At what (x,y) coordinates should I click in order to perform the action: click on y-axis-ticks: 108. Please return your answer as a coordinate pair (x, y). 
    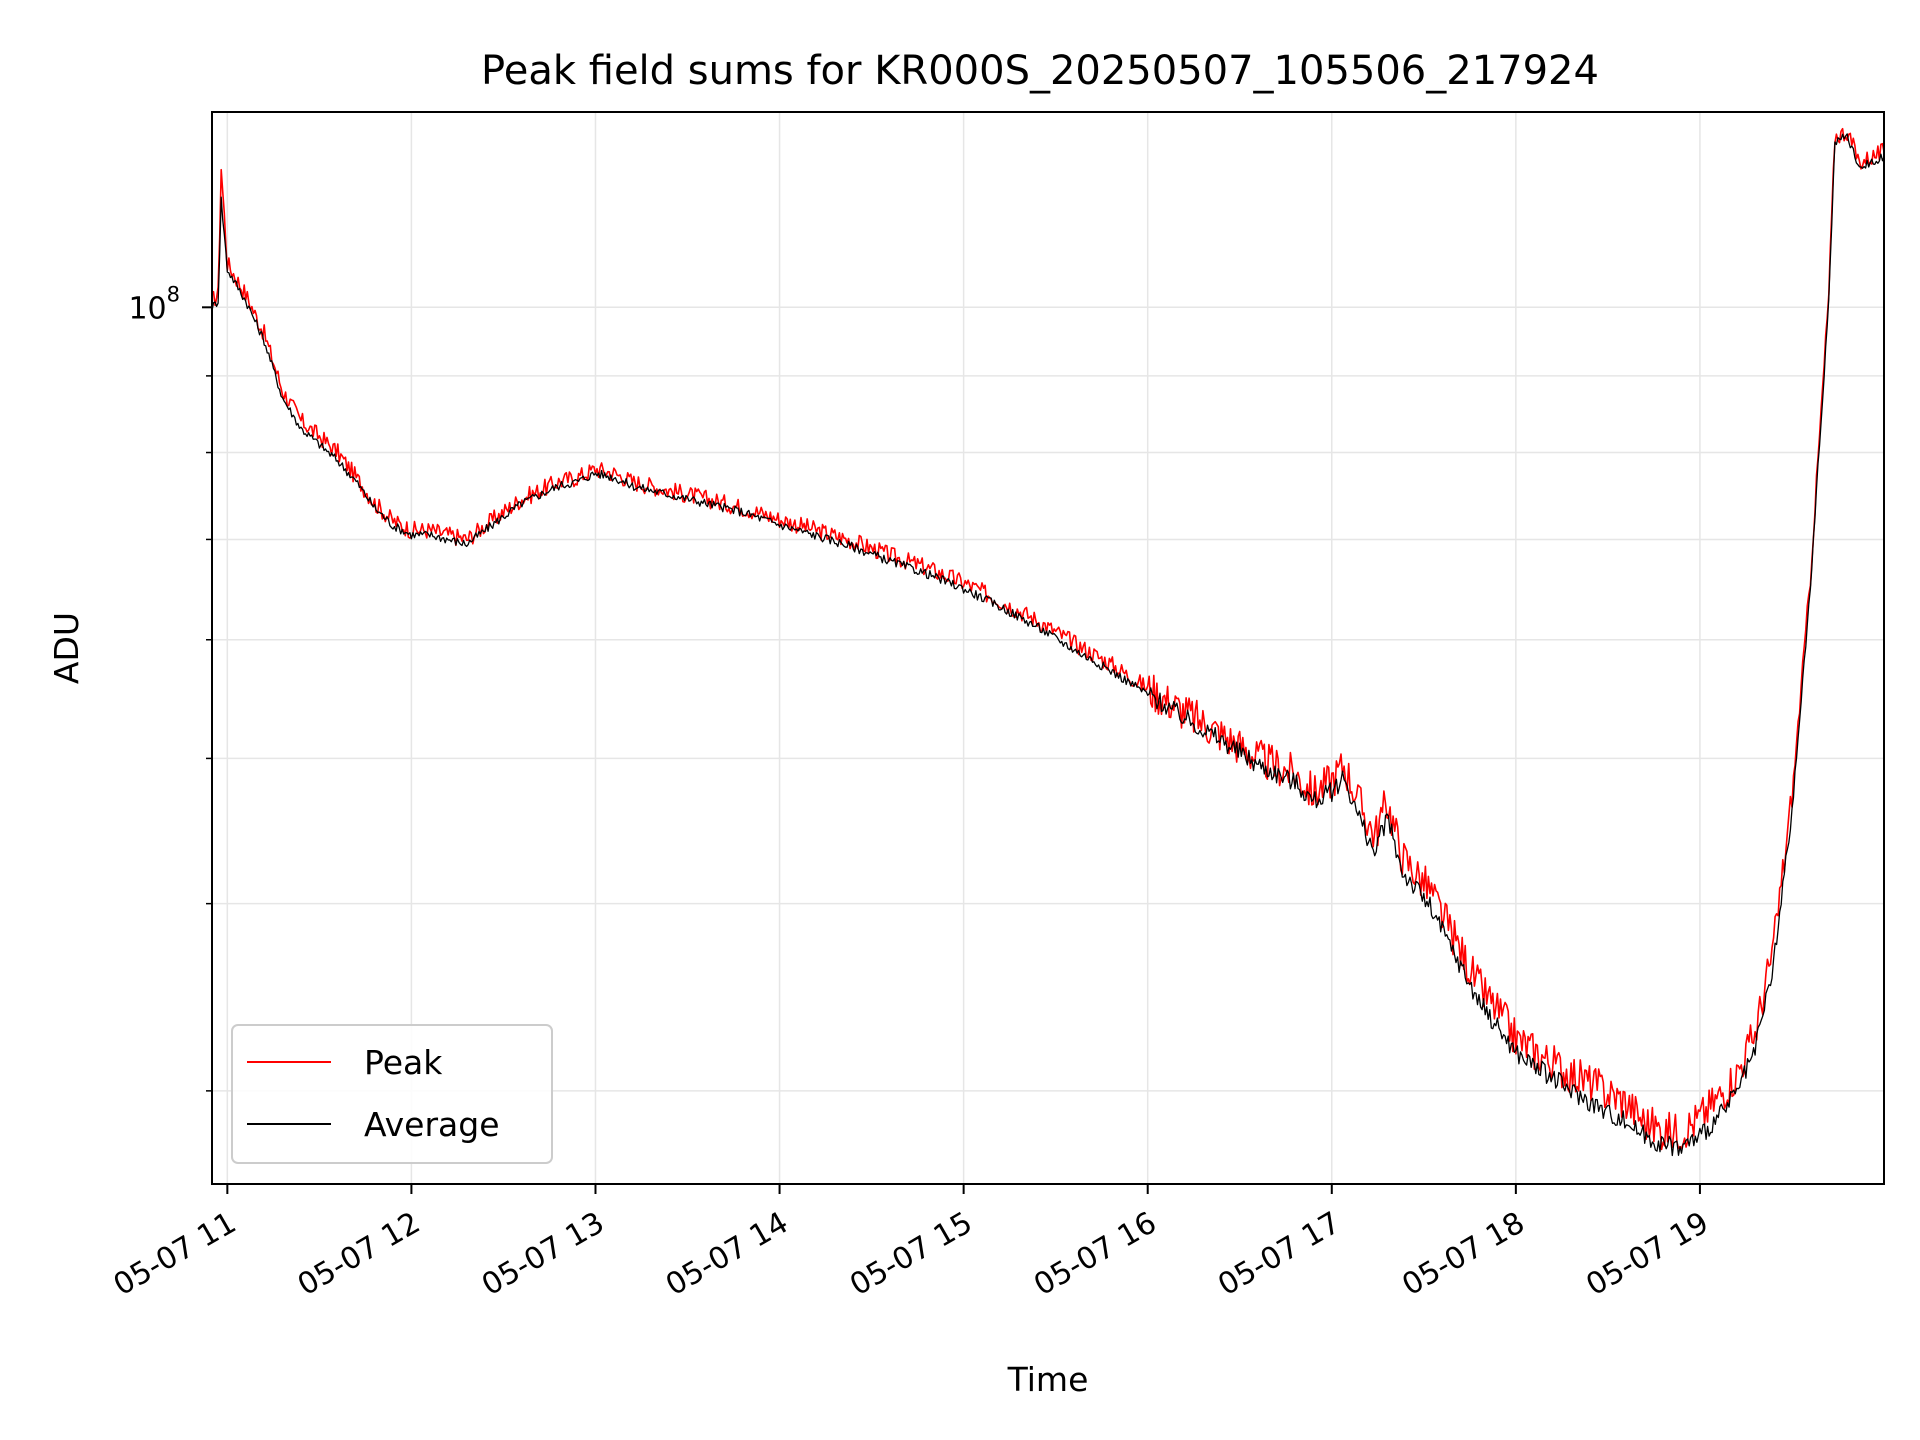
    Looking at the image, I should click on (170, 687).